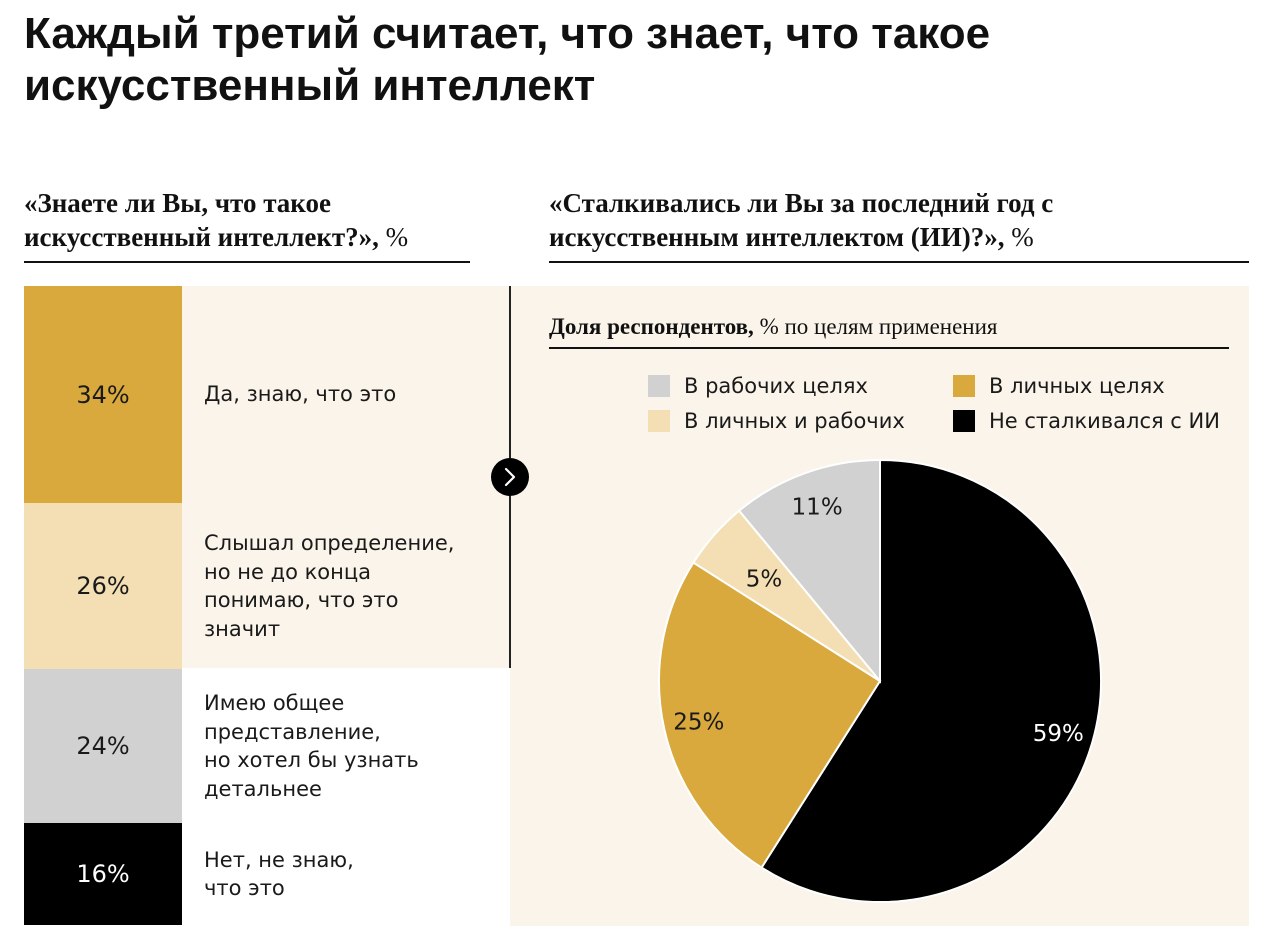 The image size is (1280, 940). What do you see at coordinates (875, 326) in the screenshot?
I see `share-title-rest: % по целям применения` at bounding box center [875, 326].